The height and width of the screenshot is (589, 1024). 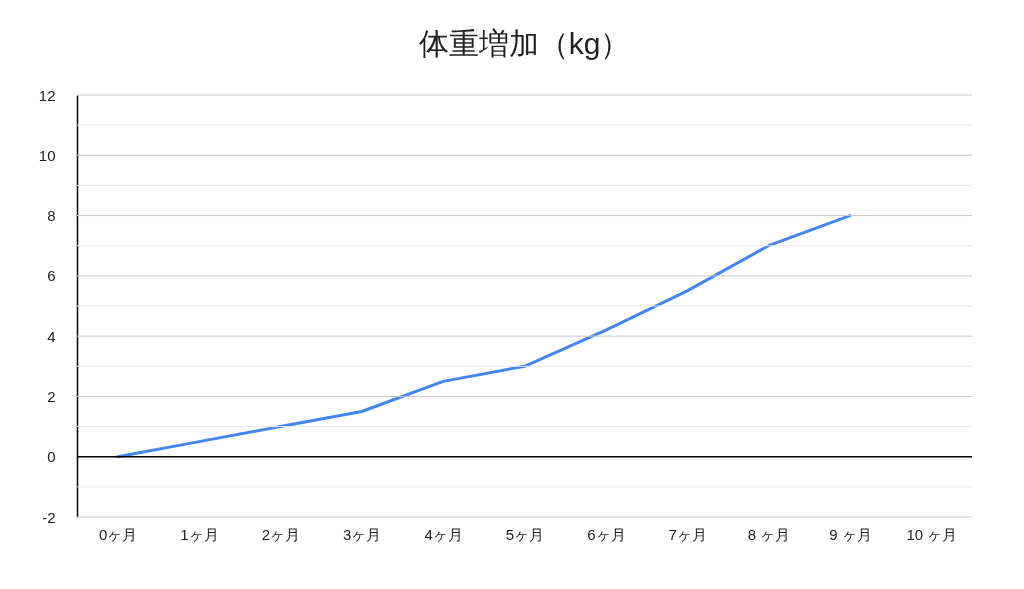 I want to click on chart-title: 体重増加（kg）, so click(x=524, y=43).